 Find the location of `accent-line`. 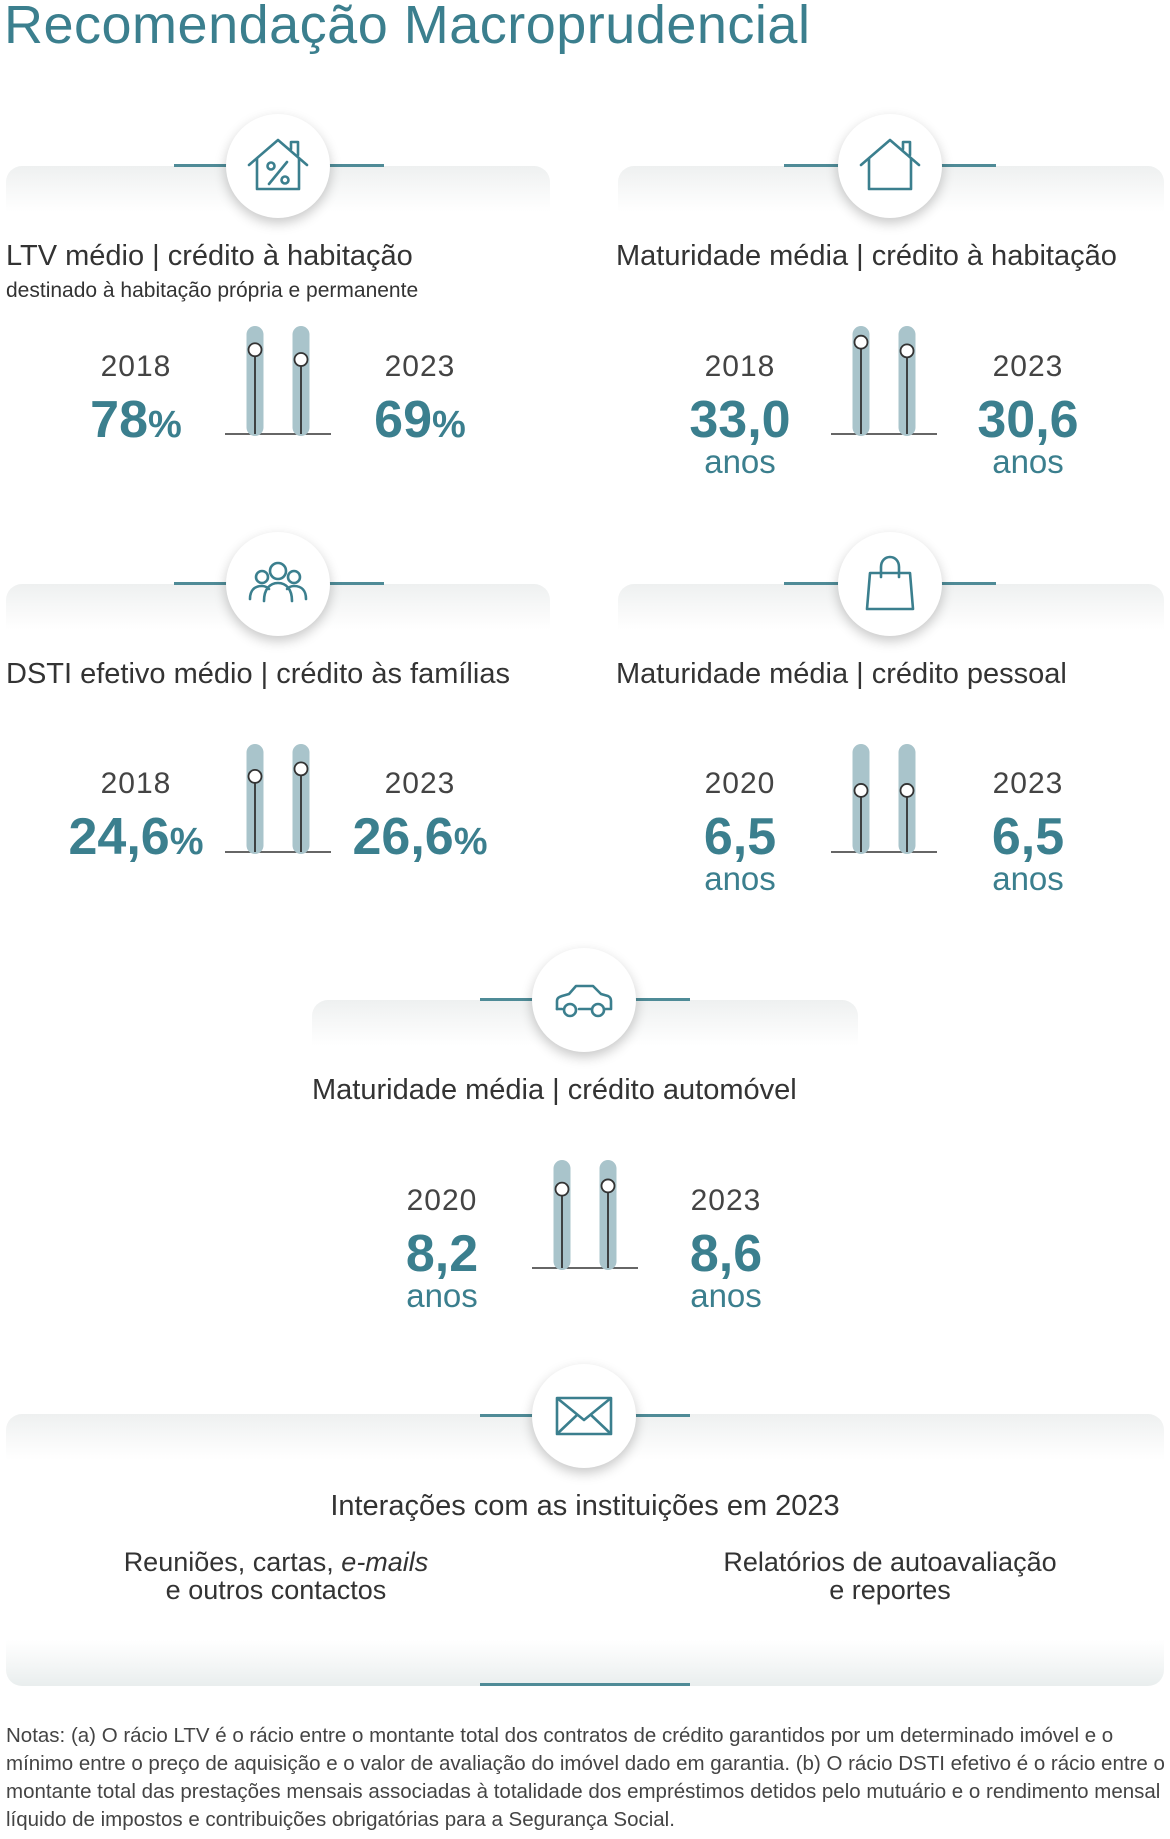

accent-line is located at coordinates (585, 1684).